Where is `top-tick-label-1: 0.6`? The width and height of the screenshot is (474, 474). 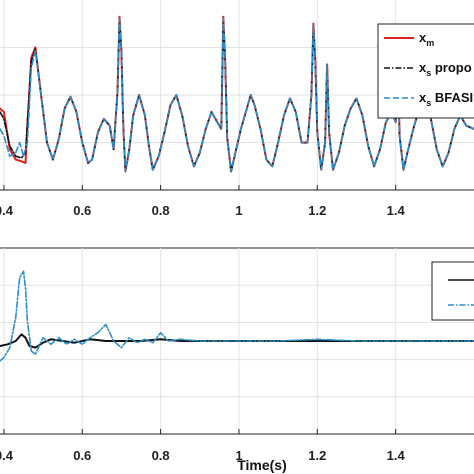
top-tick-label-1: 0.6 is located at coordinates (82, 210).